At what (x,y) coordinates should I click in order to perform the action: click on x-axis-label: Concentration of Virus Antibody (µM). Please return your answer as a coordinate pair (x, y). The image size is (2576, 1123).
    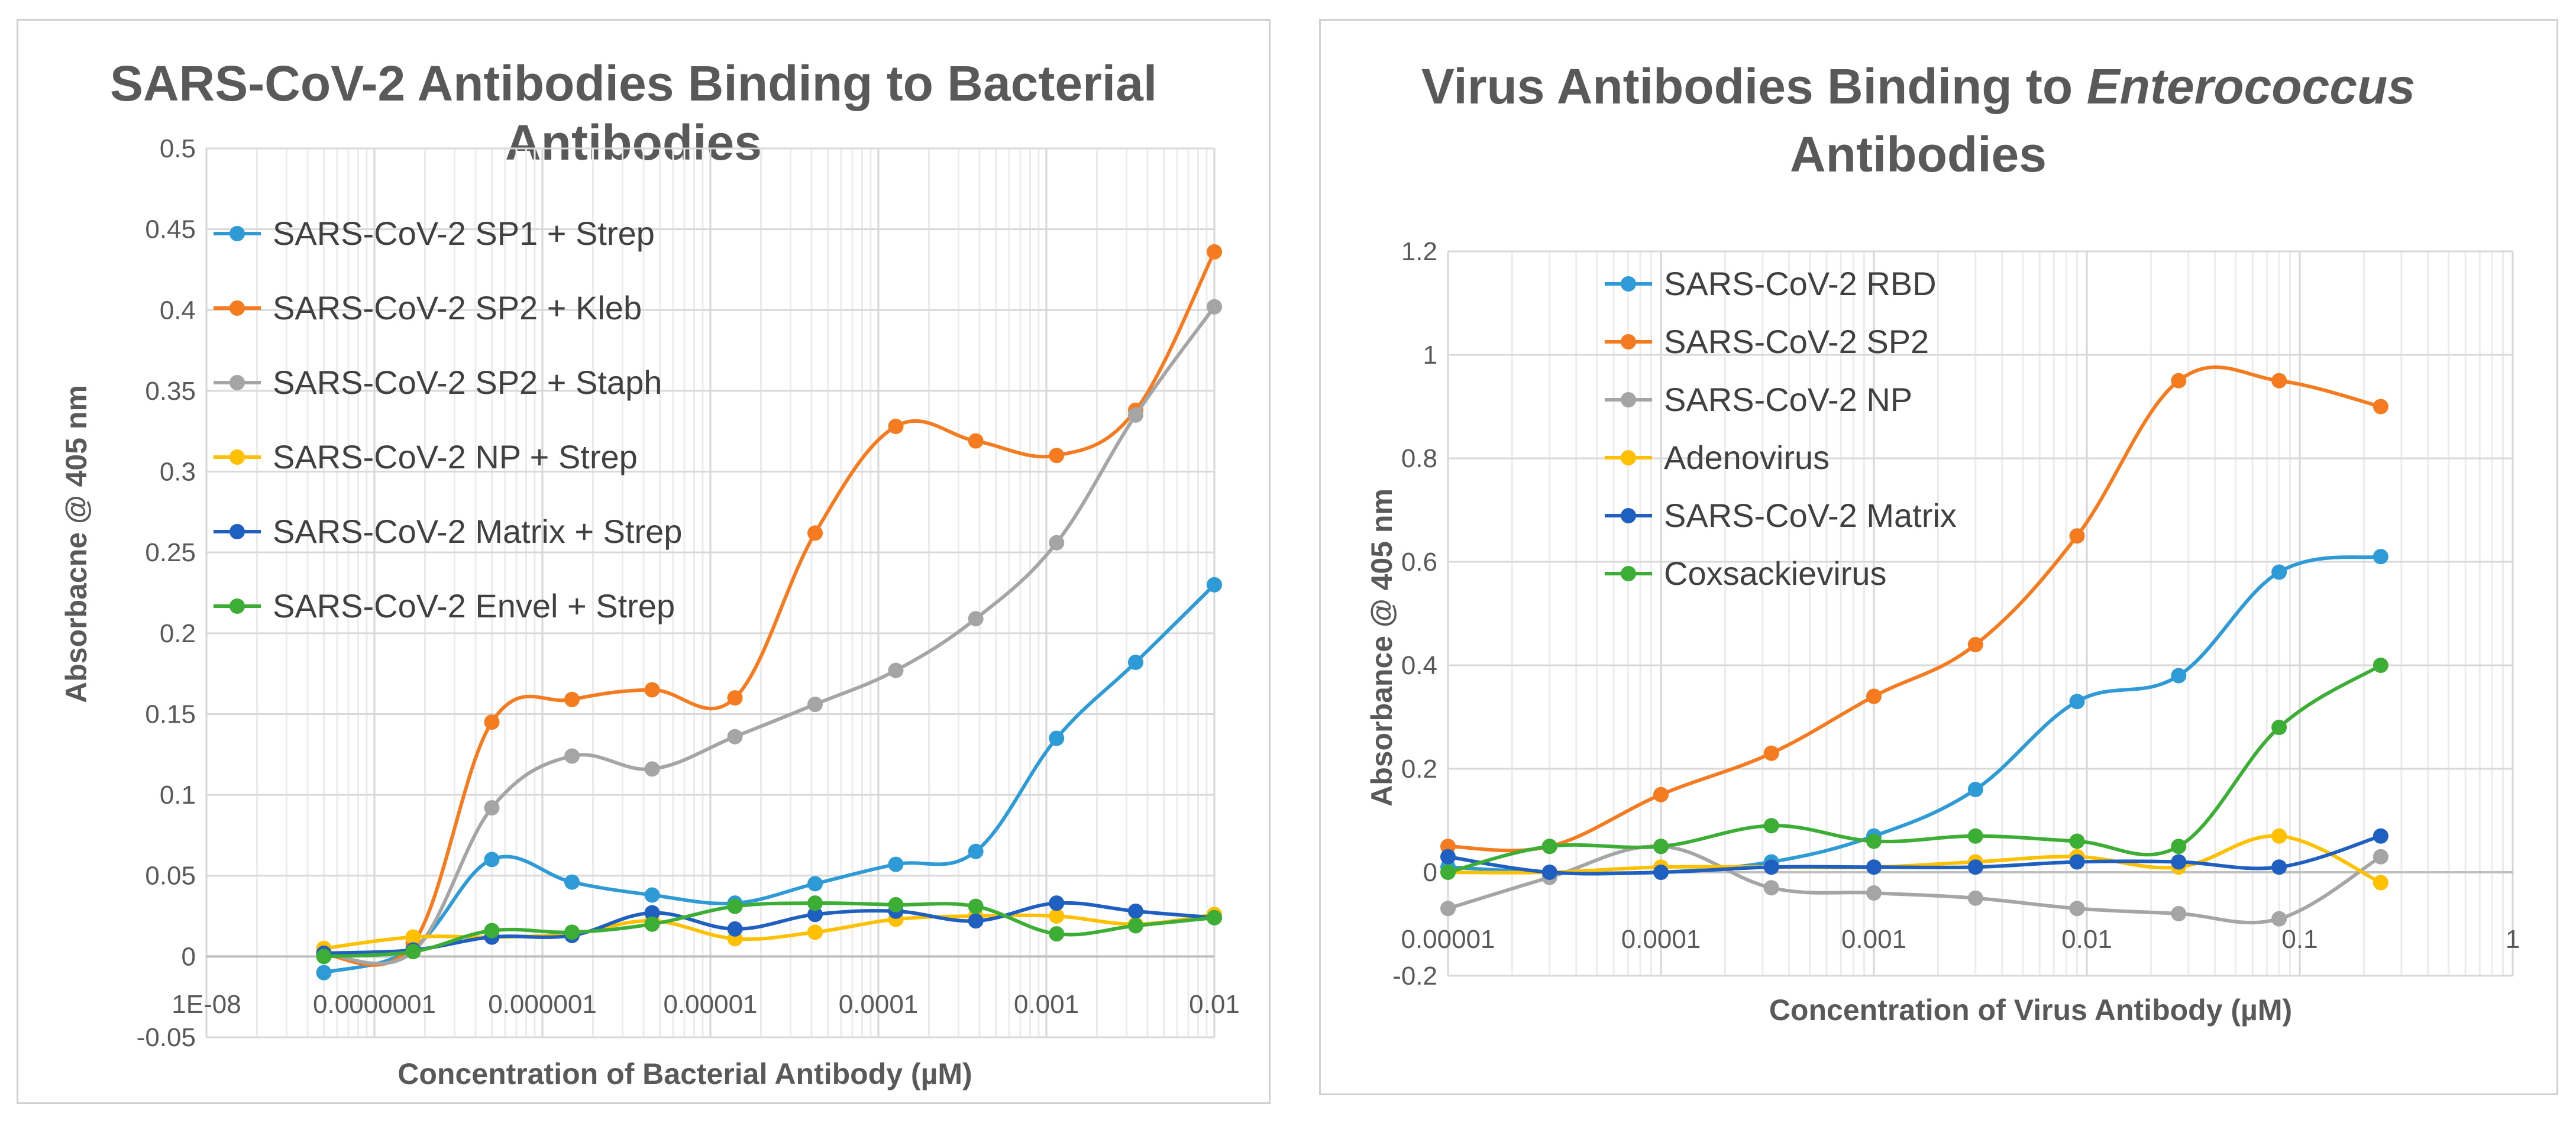
    Looking at the image, I should click on (2030, 1010).